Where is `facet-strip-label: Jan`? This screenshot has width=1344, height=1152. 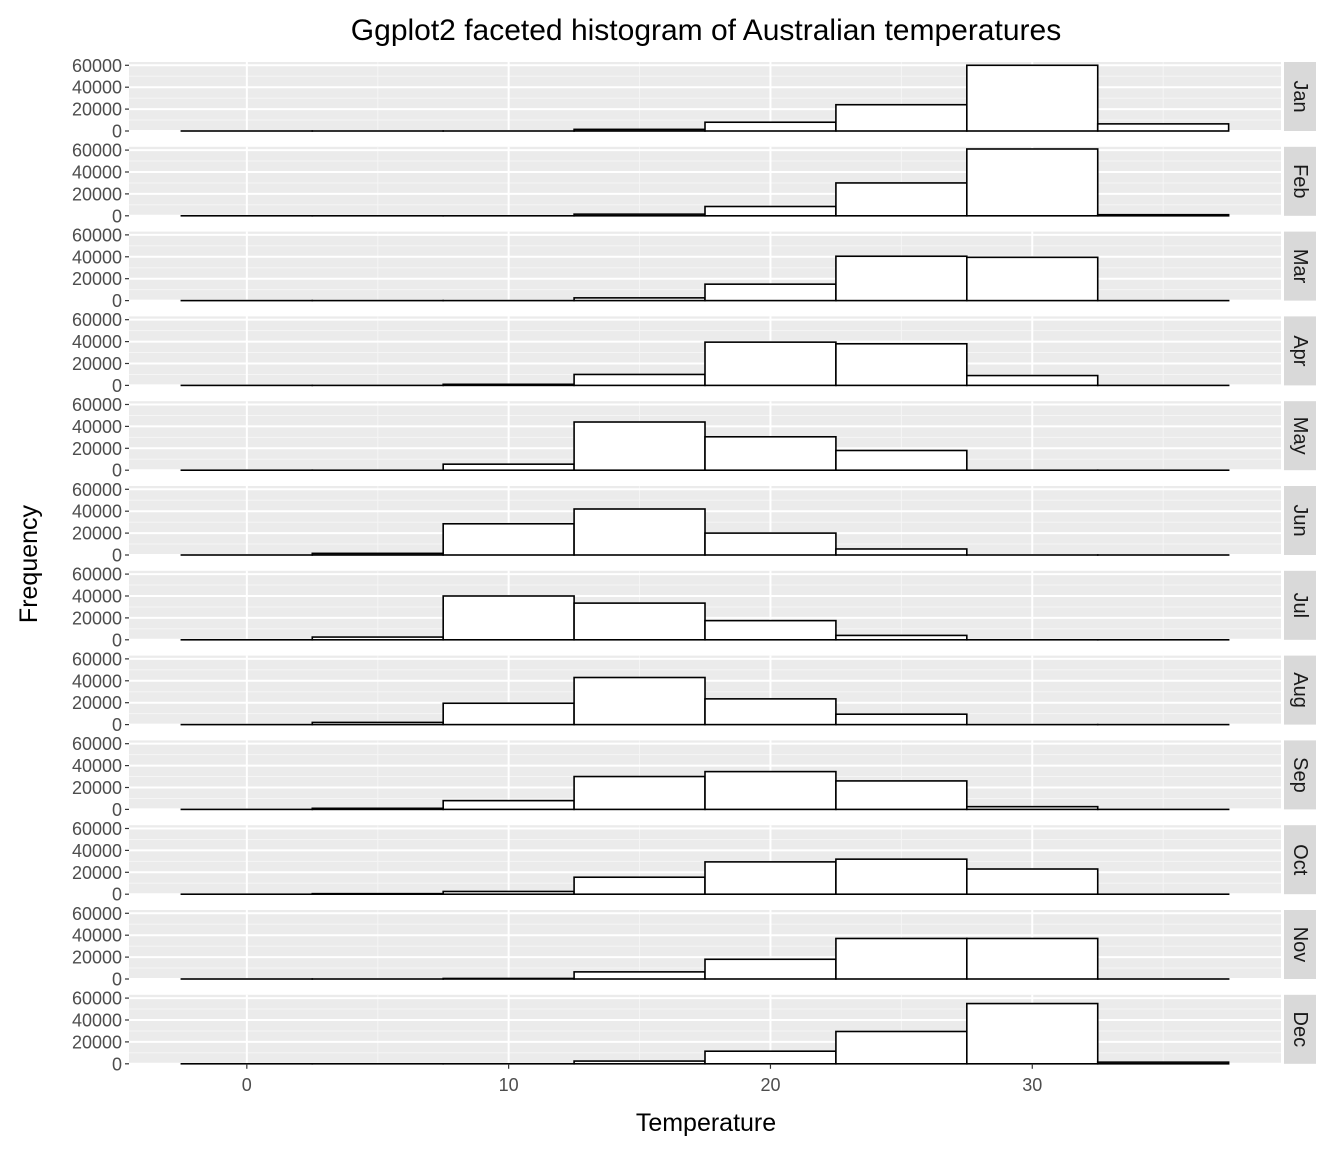
facet-strip-label: Jan is located at coordinates (1300, 96).